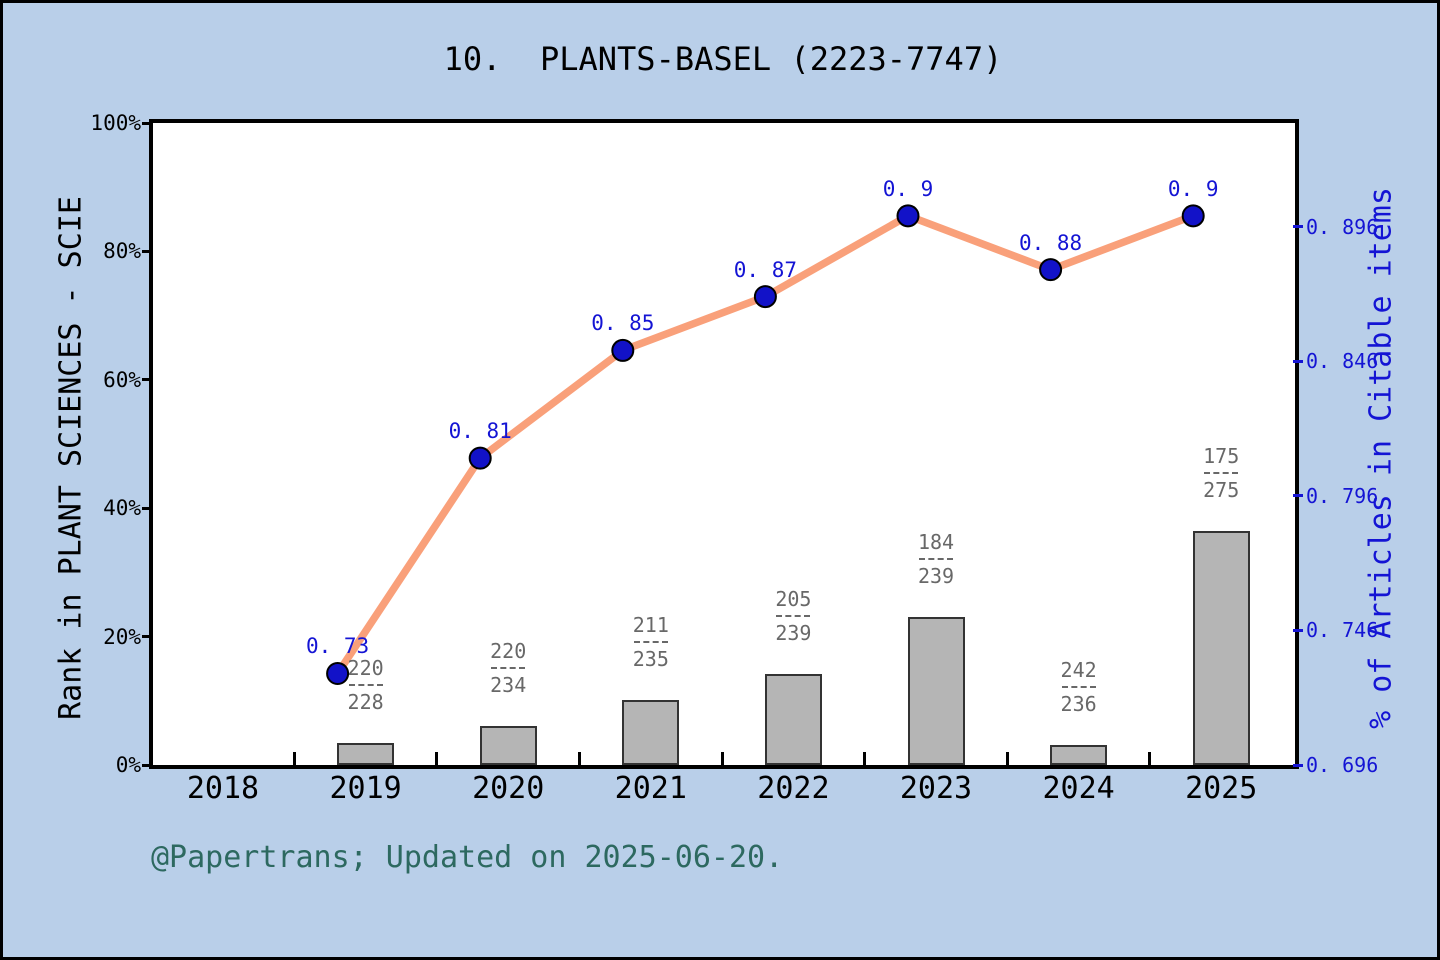  What do you see at coordinates (936, 542) in the screenshot?
I see `fraction-numerator: 184` at bounding box center [936, 542].